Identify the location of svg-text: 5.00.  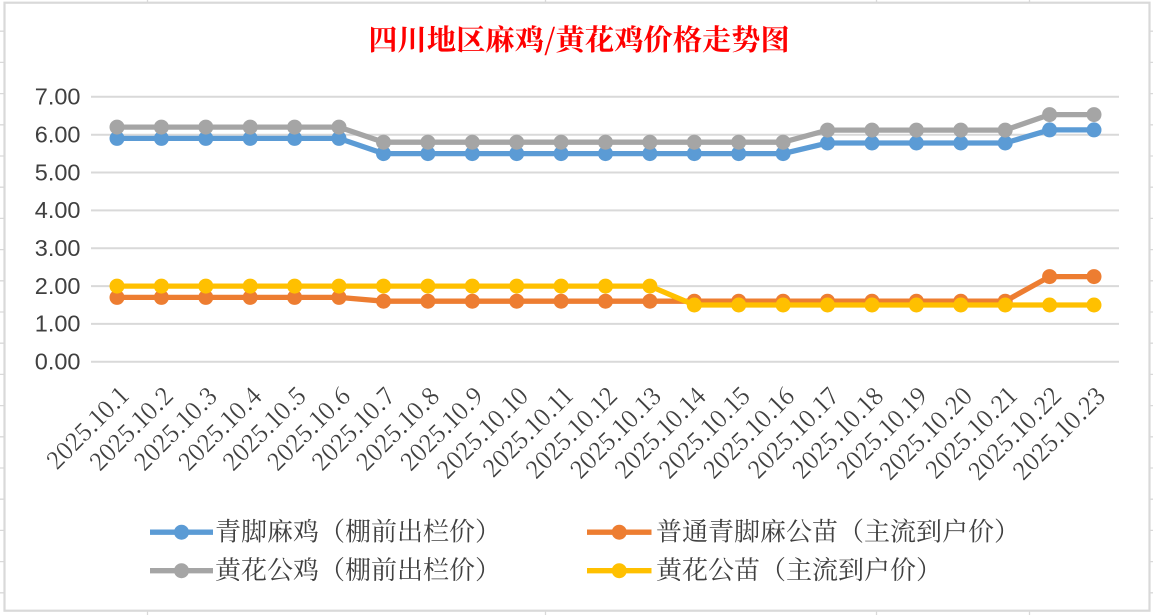
(58, 172).